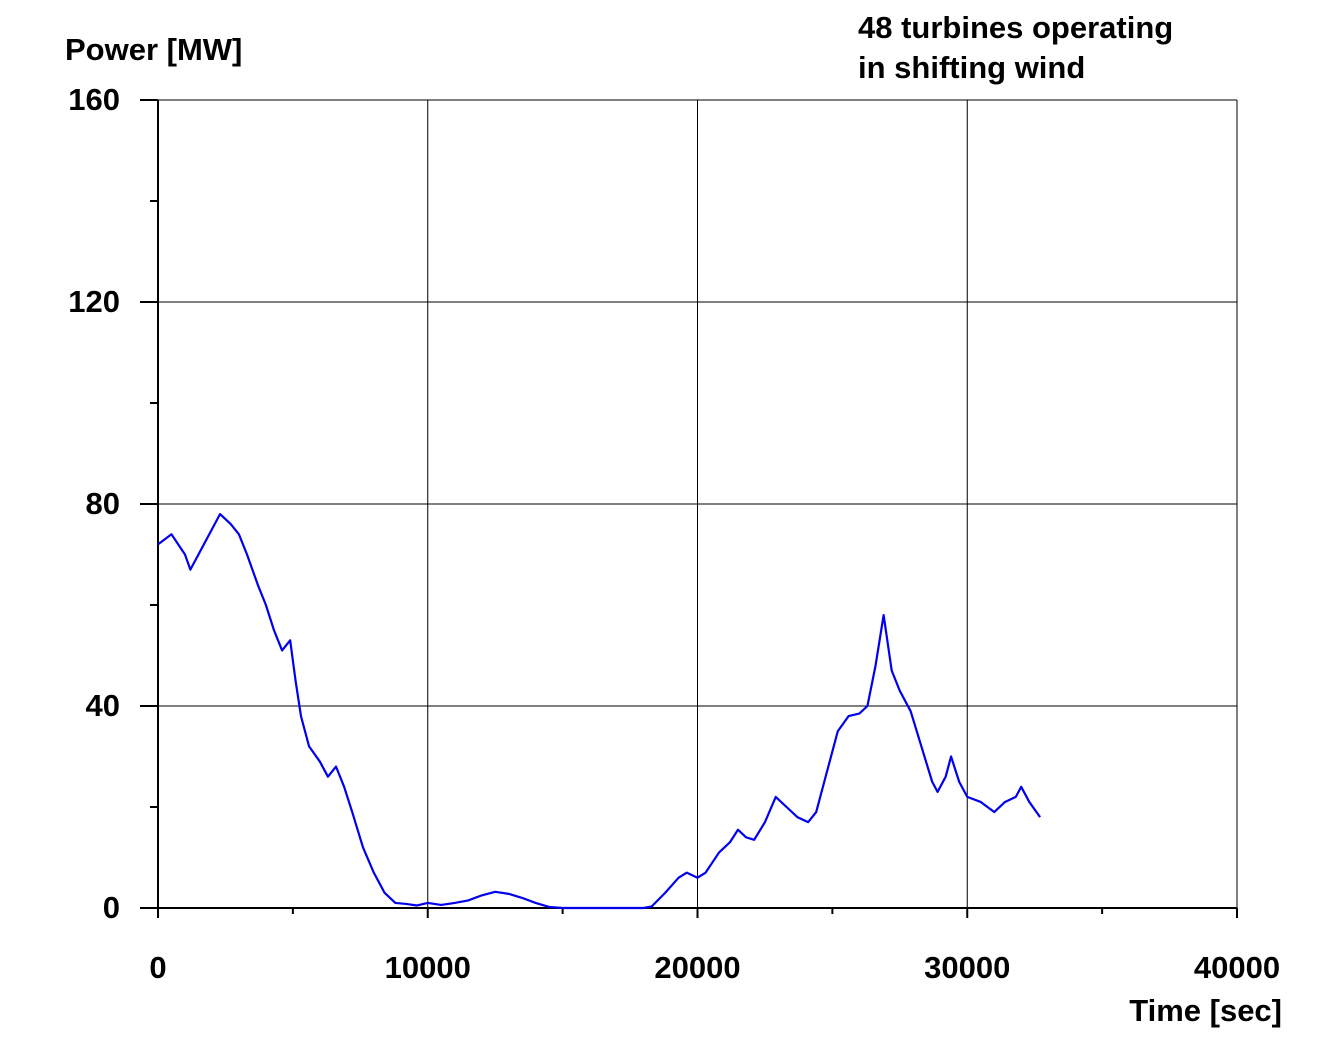  What do you see at coordinates (94, 99) in the screenshot?
I see `y-tick-label: 160` at bounding box center [94, 99].